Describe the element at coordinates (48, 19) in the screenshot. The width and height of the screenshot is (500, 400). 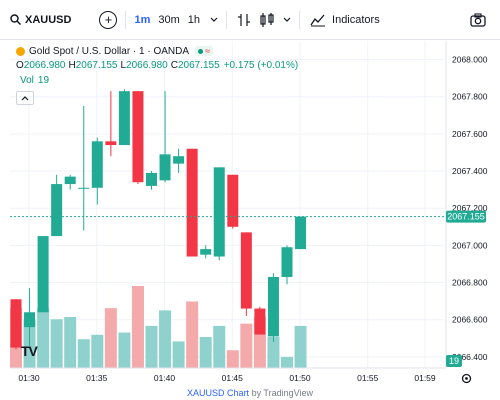
I see `symbol-name: XAUUSD` at that location.